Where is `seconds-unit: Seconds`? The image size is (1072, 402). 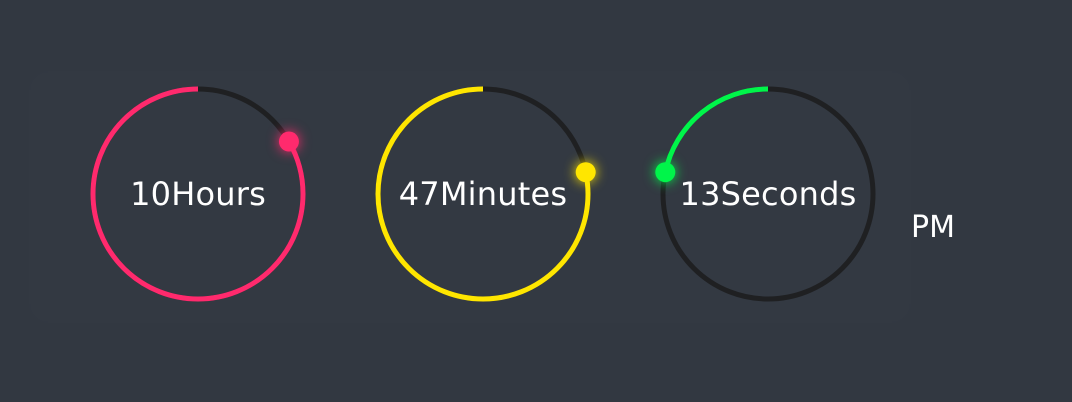
seconds-unit: Seconds is located at coordinates (788, 194).